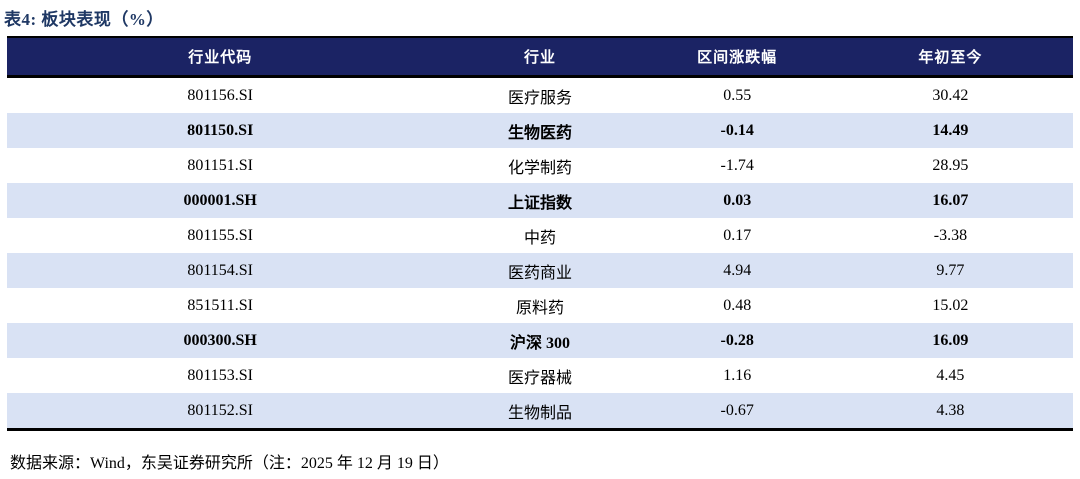 This screenshot has height=479, width=1080. Describe the element at coordinates (950, 200) in the screenshot. I see `cell-ytd: 16.07` at that location.